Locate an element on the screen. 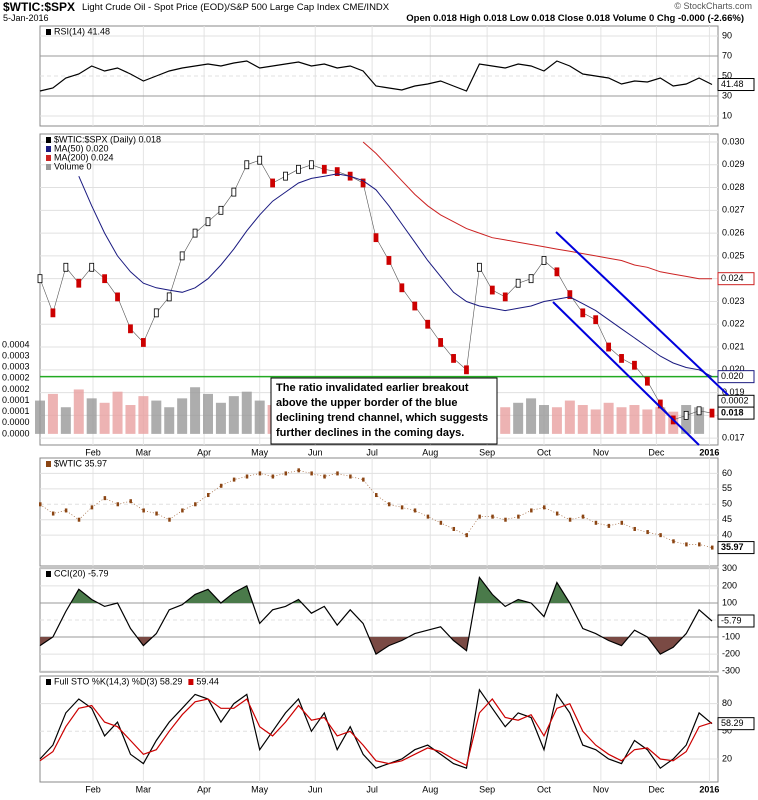 The image size is (758, 800). y-tick-label: 55 is located at coordinates (727, 488).